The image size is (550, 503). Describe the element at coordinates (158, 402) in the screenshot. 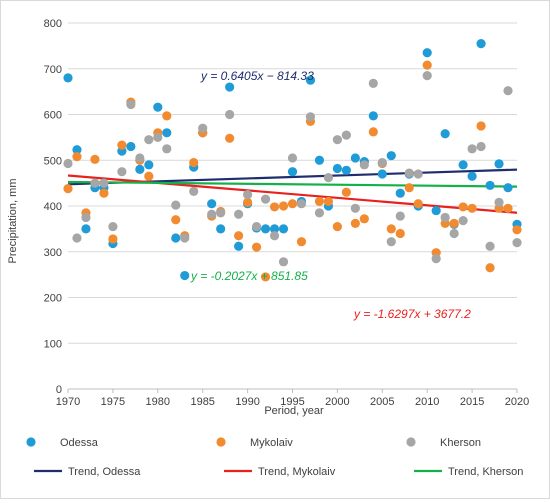

I see `x-tick-label: 1980` at that location.